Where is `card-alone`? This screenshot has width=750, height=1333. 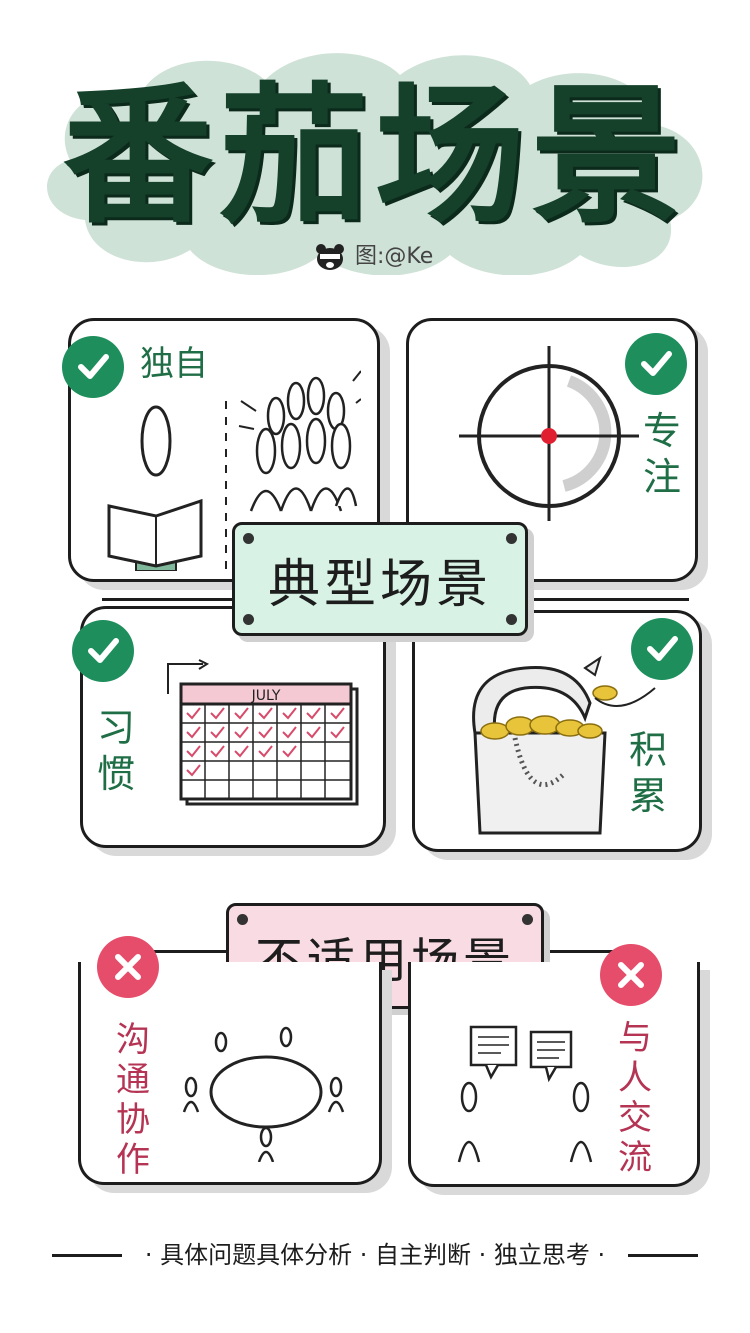
card-alone is located at coordinates (224, 450).